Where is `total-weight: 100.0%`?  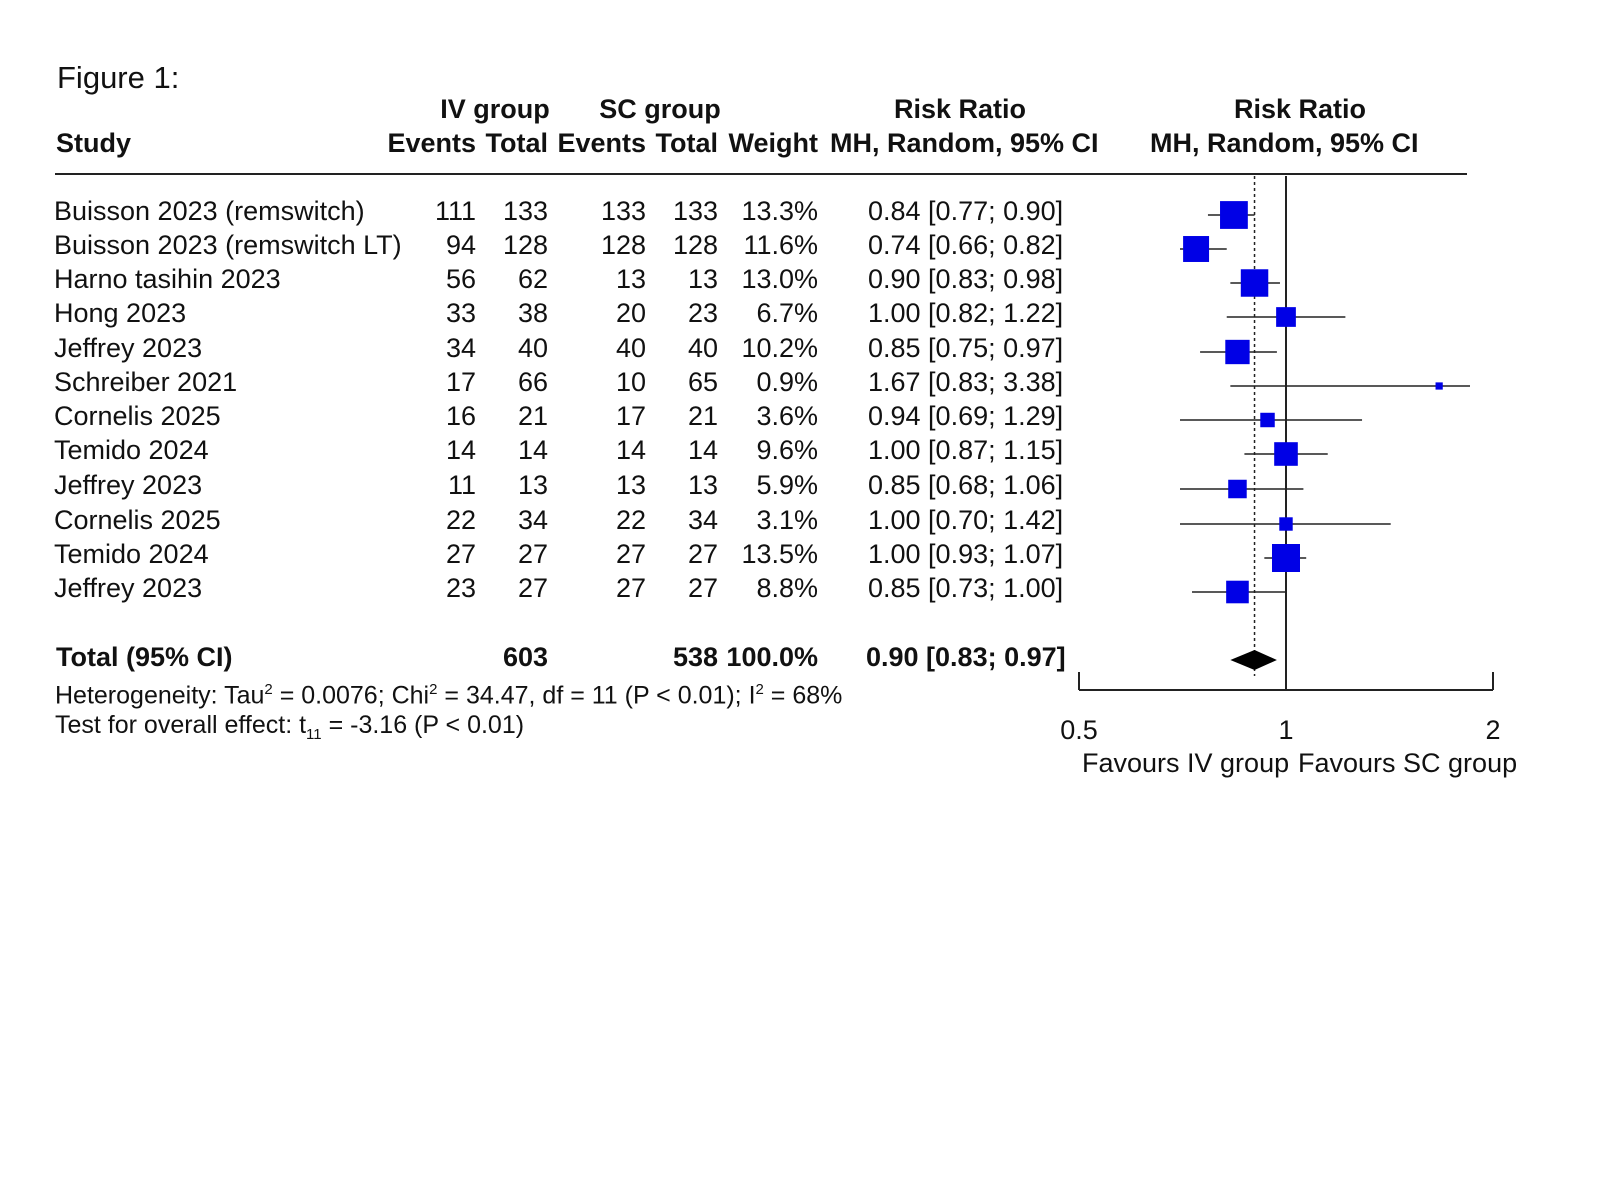
total-weight: 100.0% is located at coordinates (772, 657).